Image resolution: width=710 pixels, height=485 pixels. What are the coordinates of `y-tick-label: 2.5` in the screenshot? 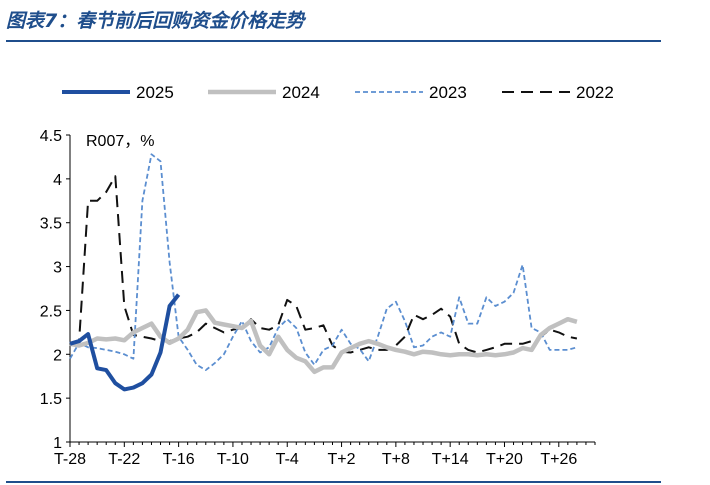 It's located at (51, 311).